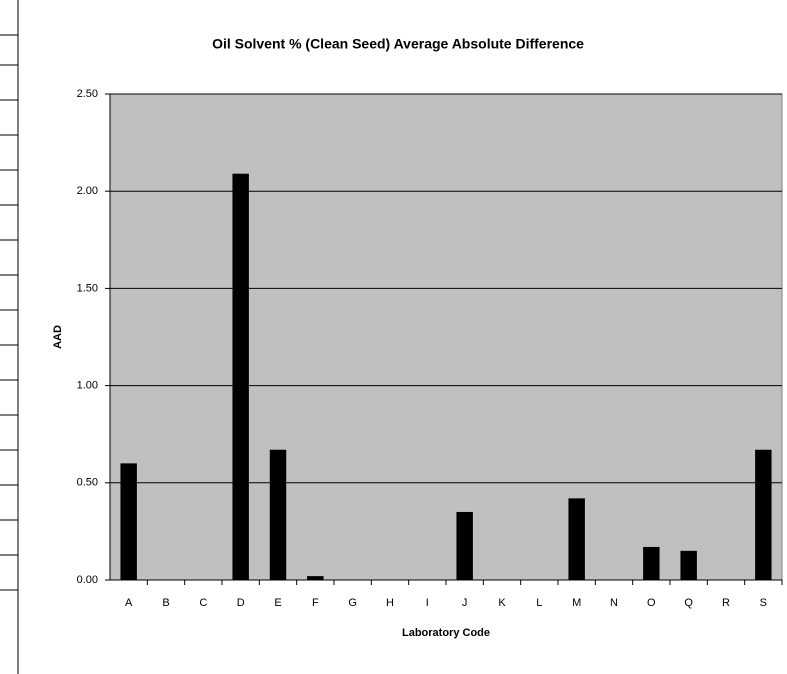  Describe the element at coordinates (277, 603) in the screenshot. I see `x-tick-label: E` at that location.